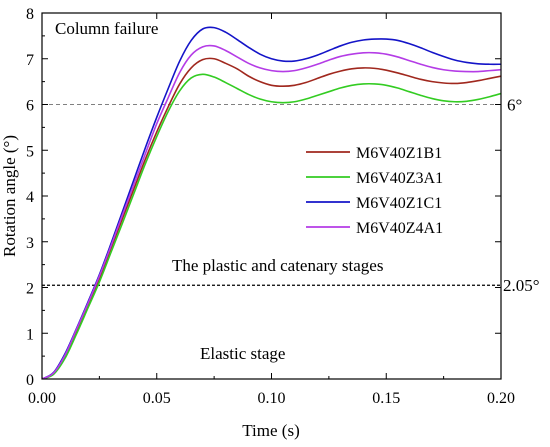 This screenshot has width=550, height=447. What do you see at coordinates (514, 105) in the screenshot?
I see `reference-label-6-degrees: 6°` at bounding box center [514, 105].